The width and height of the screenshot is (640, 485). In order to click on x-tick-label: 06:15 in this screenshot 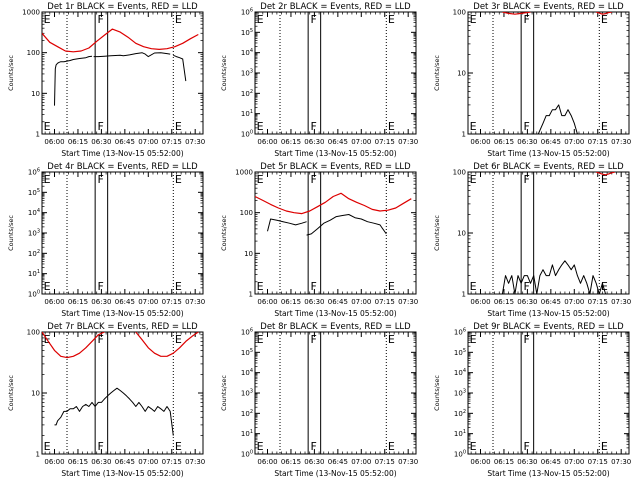, I will do `click(504, 302)`.